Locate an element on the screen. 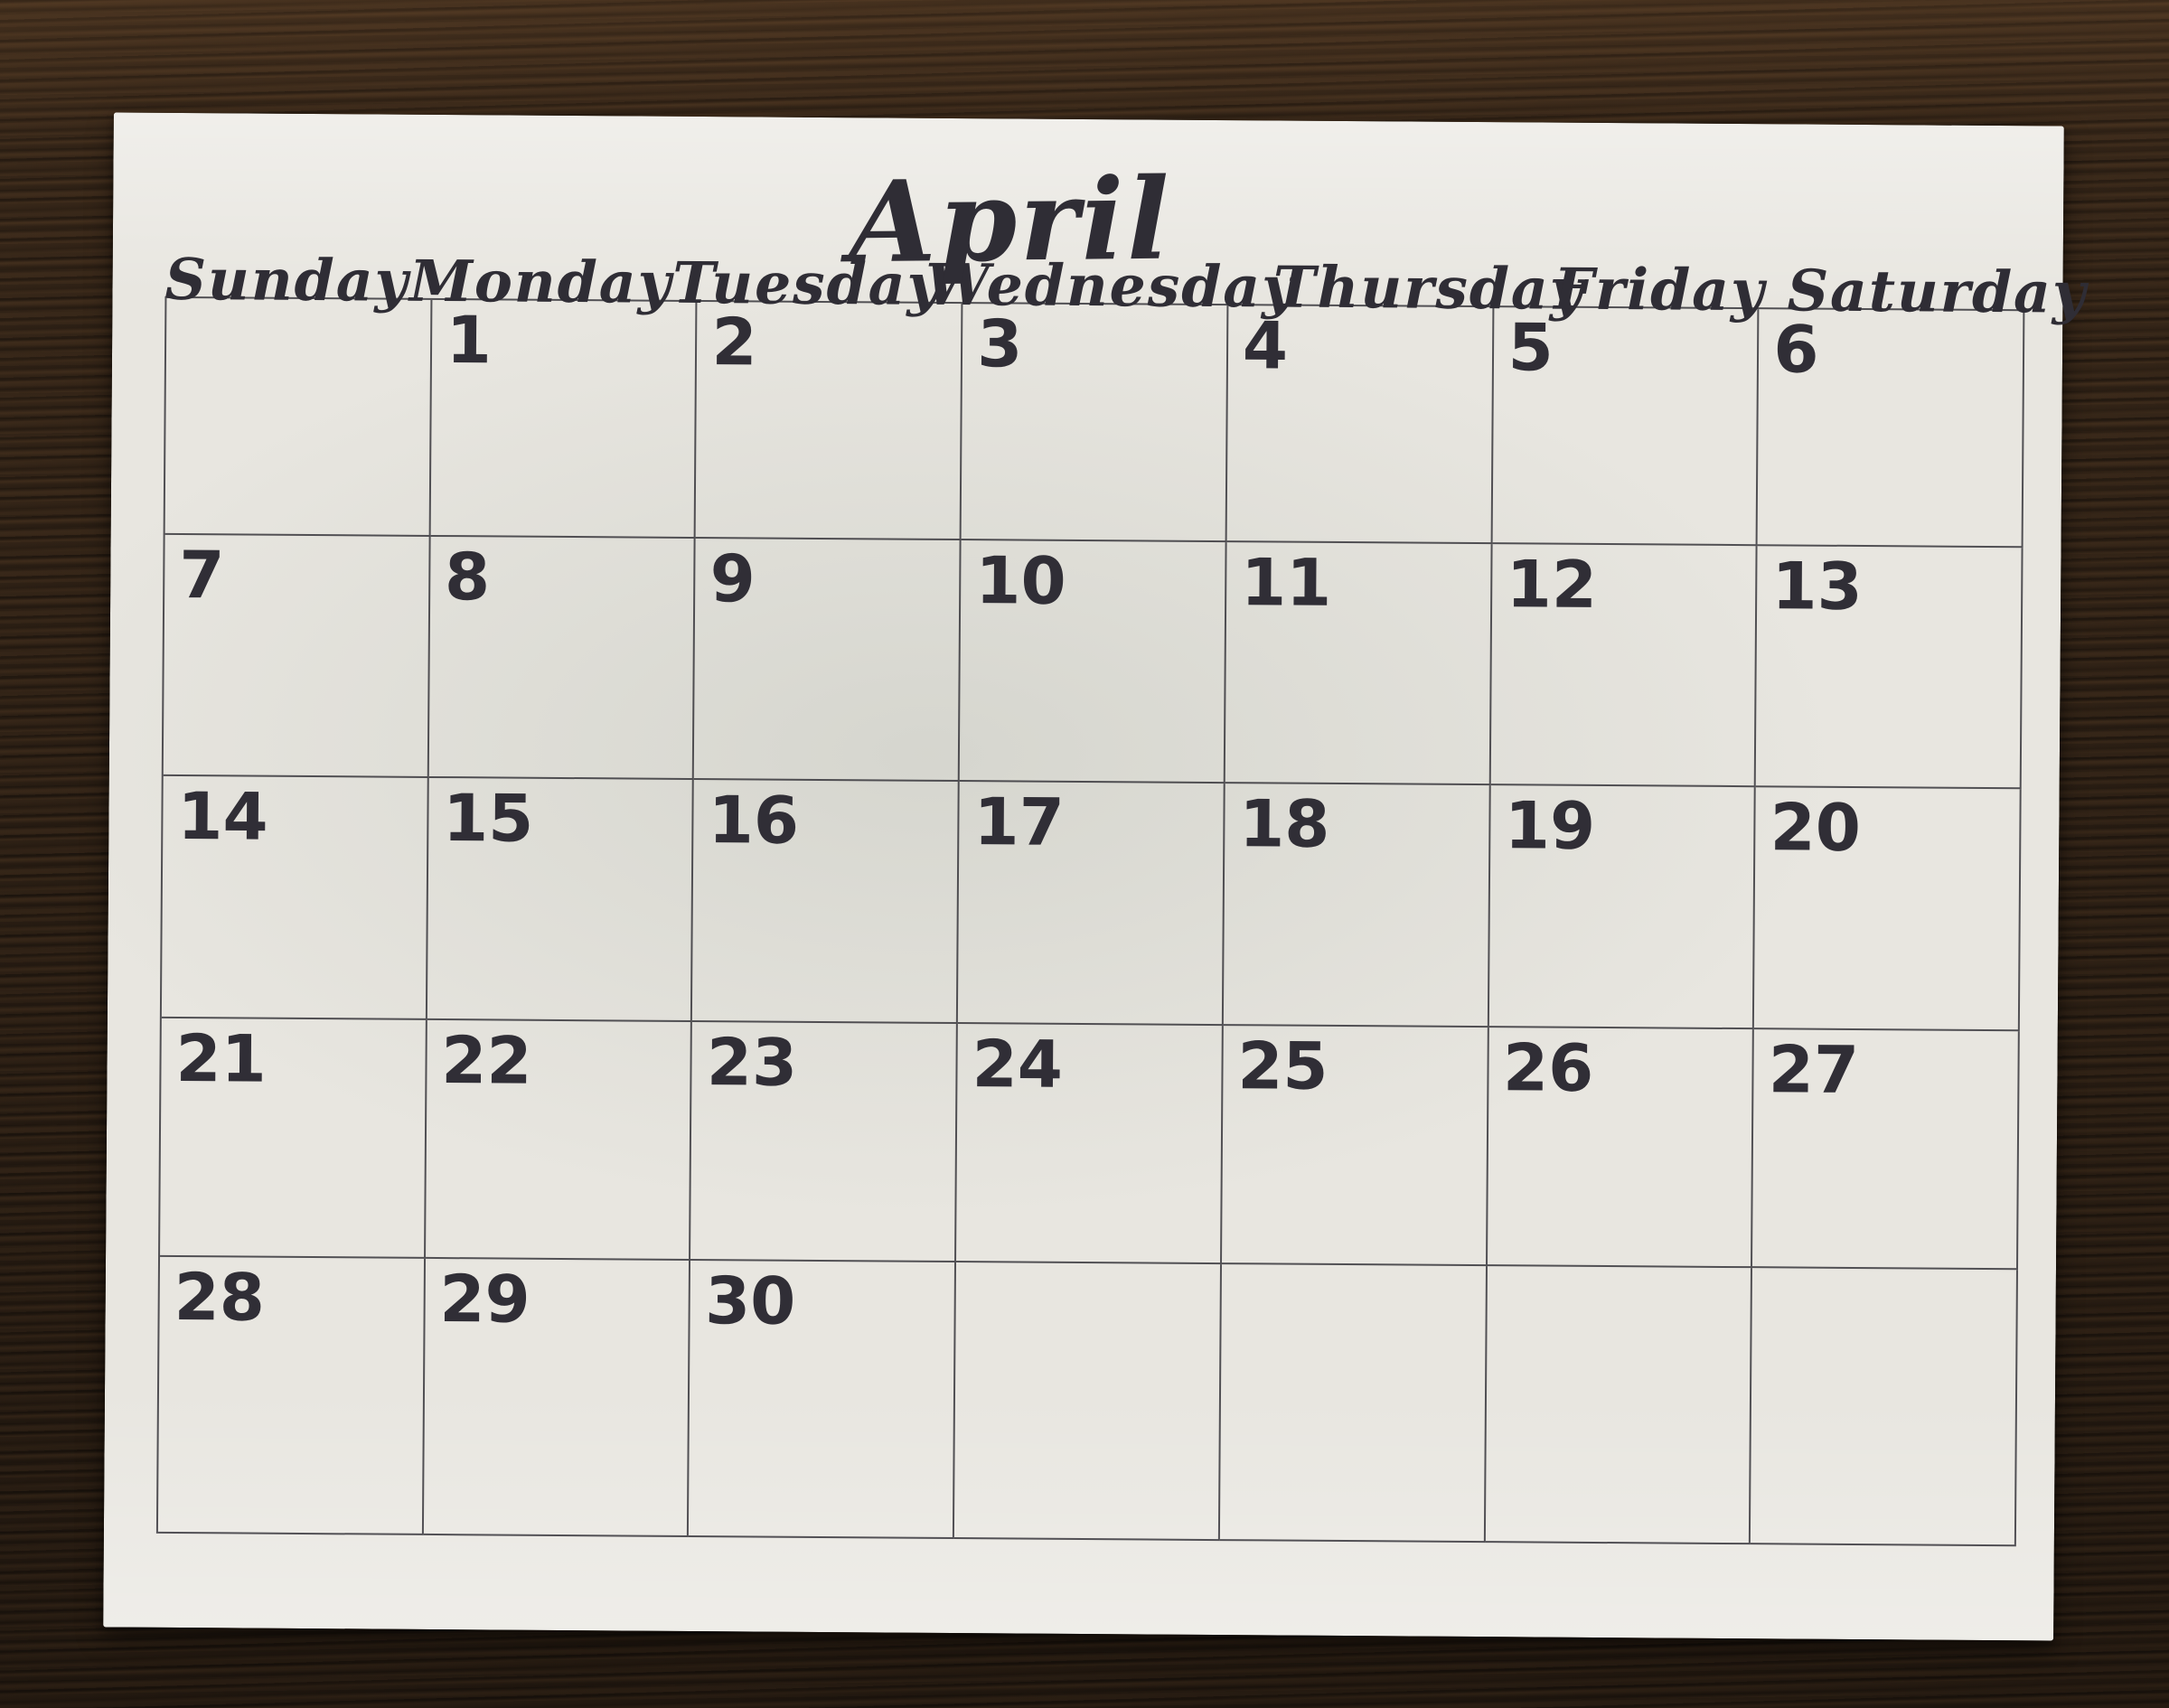 The height and width of the screenshot is (1708, 2169). day-cell: 24 is located at coordinates (1090, 1144).